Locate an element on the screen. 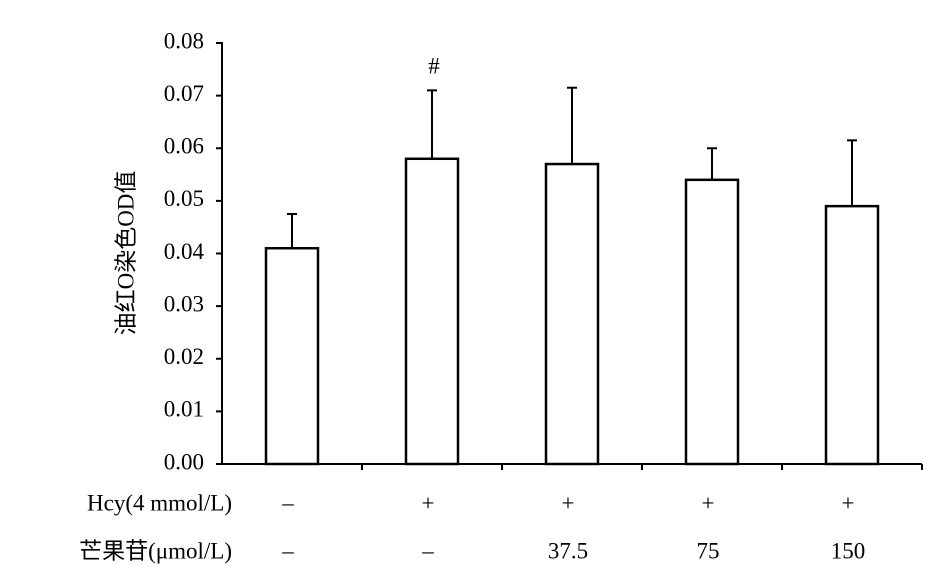  treatment-value: 75 is located at coordinates (708, 550).